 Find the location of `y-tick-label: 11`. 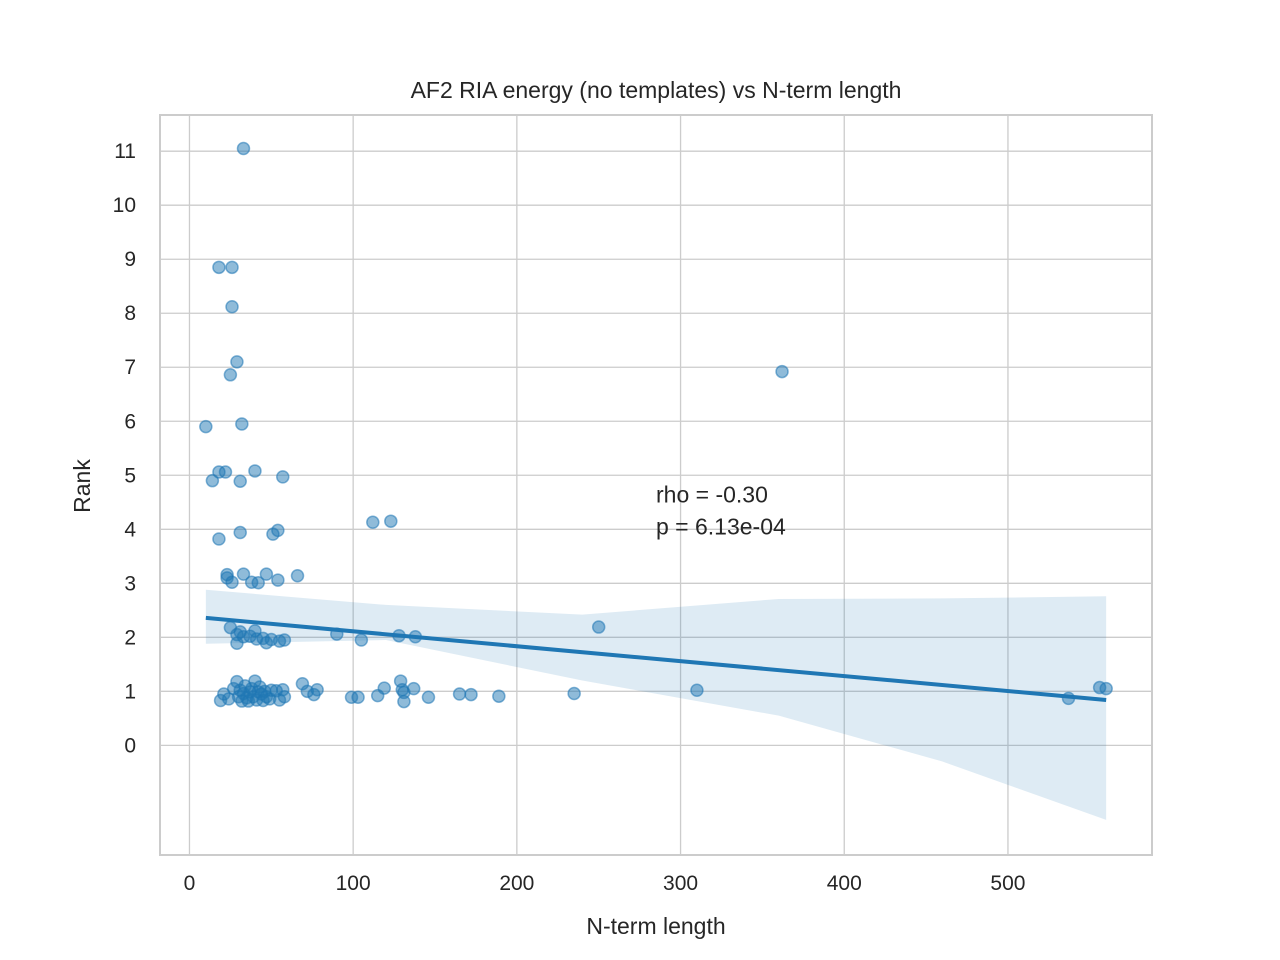

y-tick-label: 11 is located at coordinates (125, 151).